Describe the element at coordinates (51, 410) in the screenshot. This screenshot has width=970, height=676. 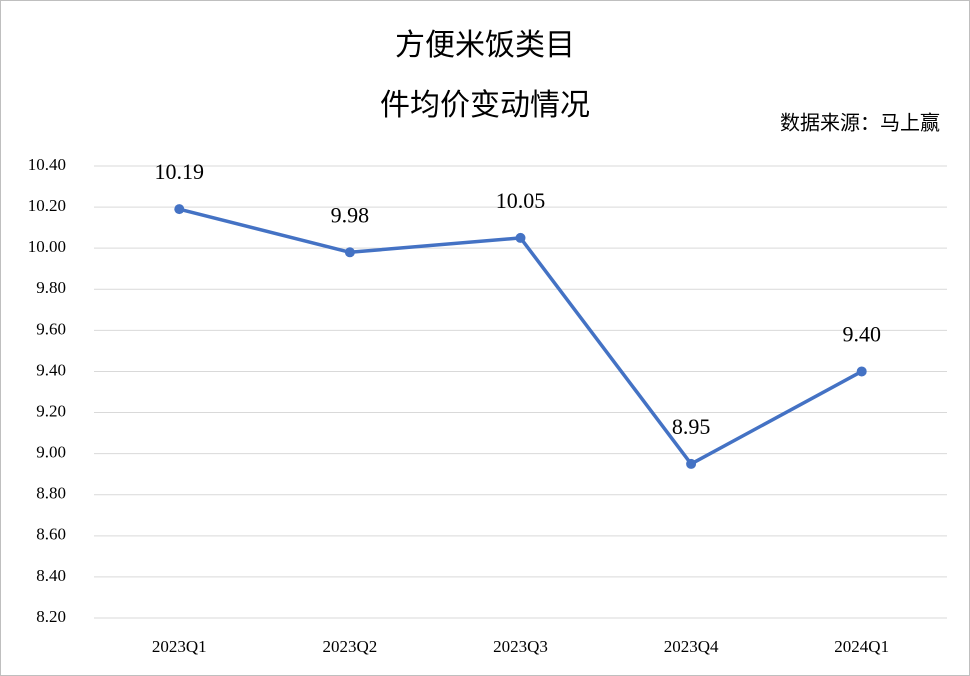
I see `y-tick-label: 9.20` at that location.